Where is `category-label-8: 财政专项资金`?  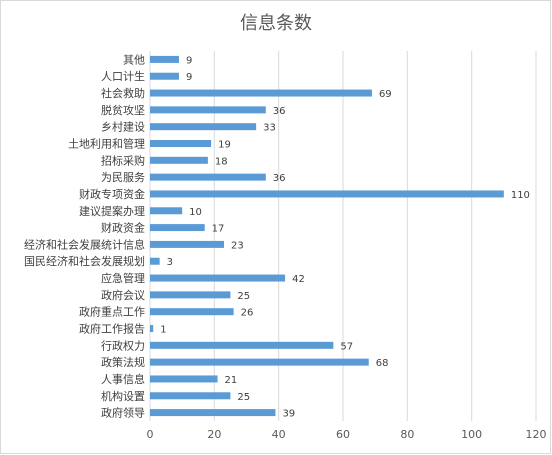 category-label-8: 财政专项资金 is located at coordinates (112, 194).